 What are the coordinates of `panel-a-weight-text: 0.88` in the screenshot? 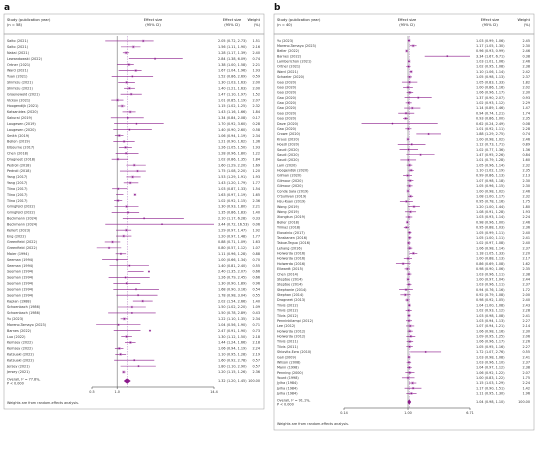 It's located at (256, 254).